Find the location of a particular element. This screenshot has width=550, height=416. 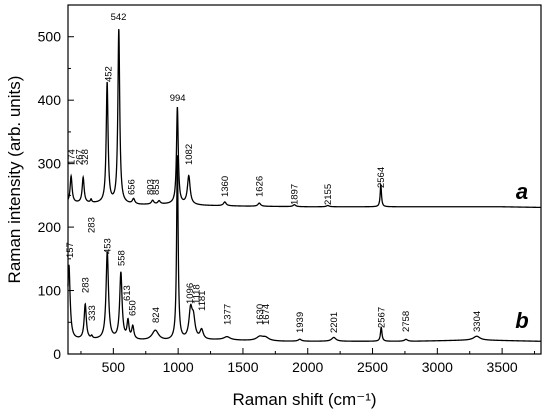

series-a-peak-label: 328 is located at coordinates (85, 157).